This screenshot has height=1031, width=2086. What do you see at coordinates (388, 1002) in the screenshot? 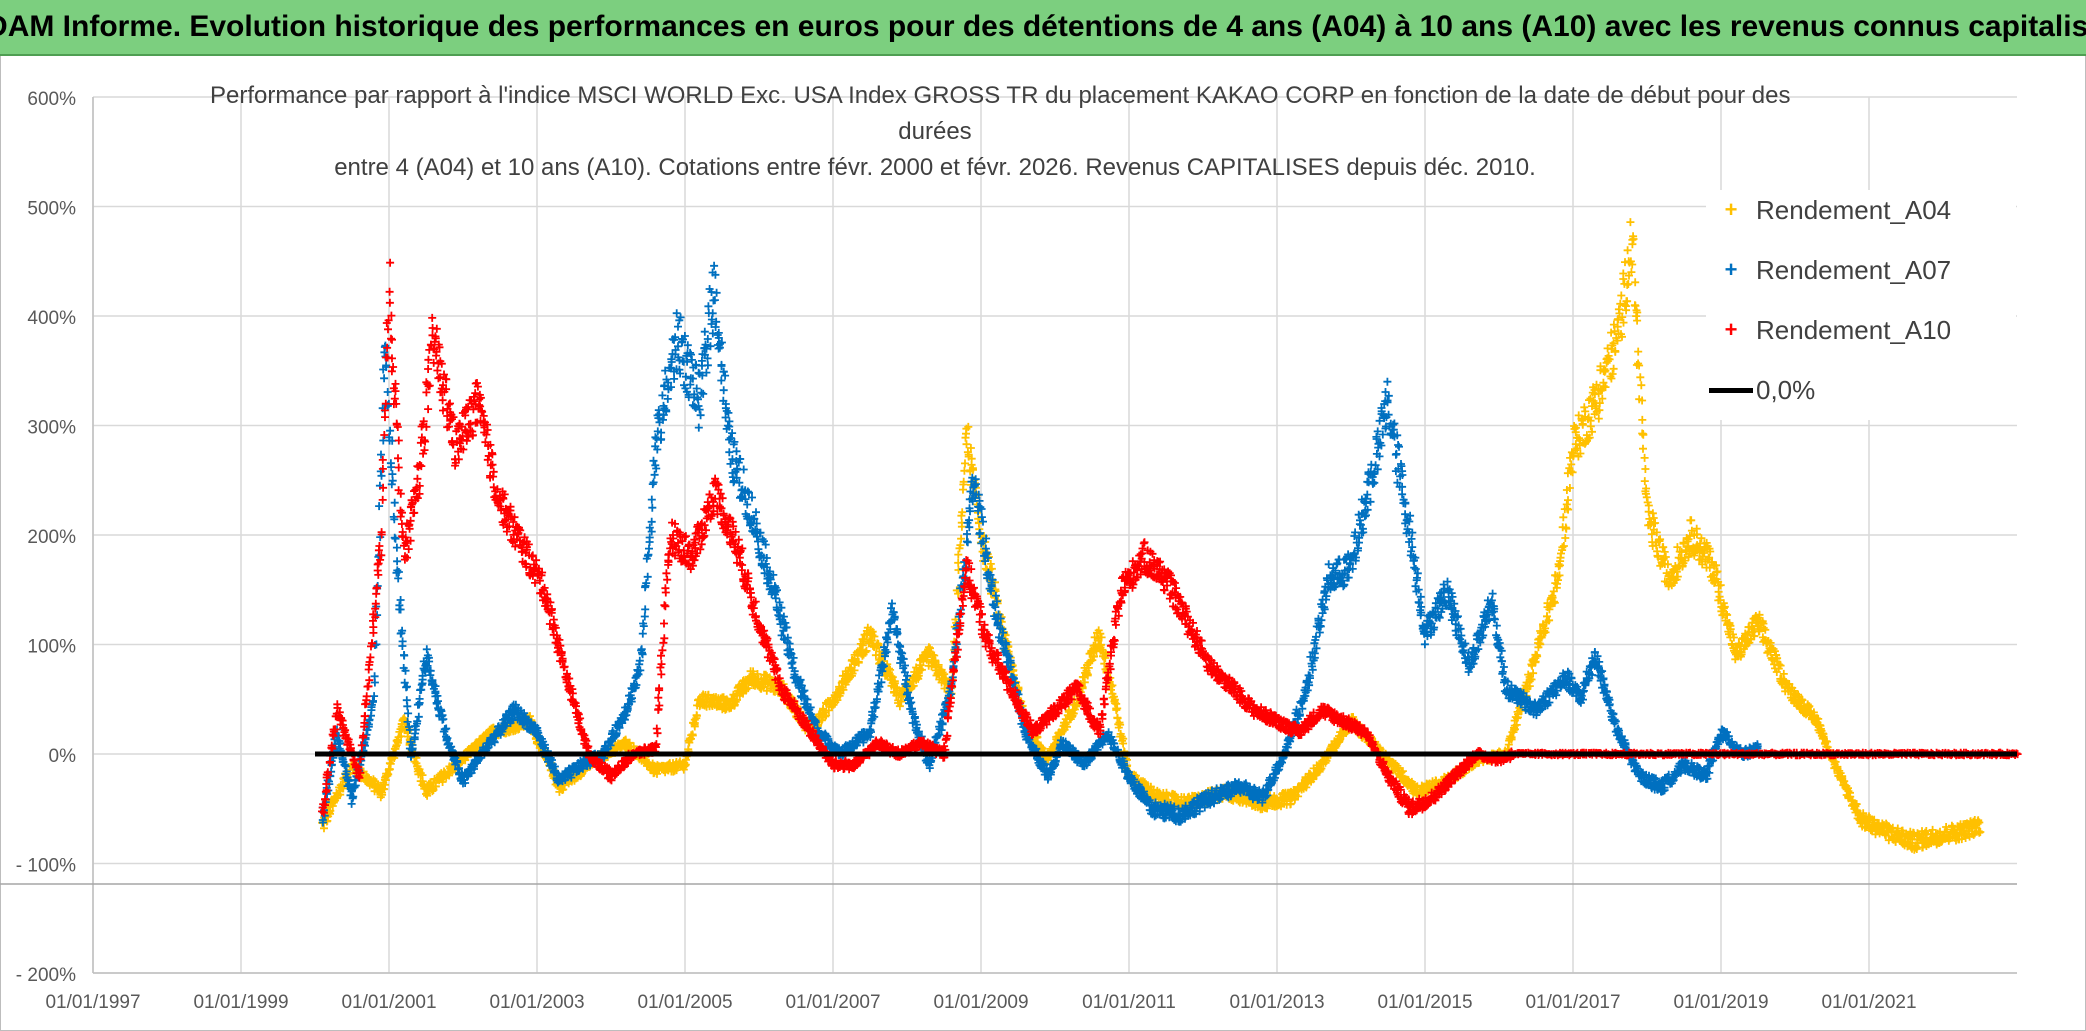
I see `x-tick-label: 01/01/2001` at bounding box center [388, 1002].